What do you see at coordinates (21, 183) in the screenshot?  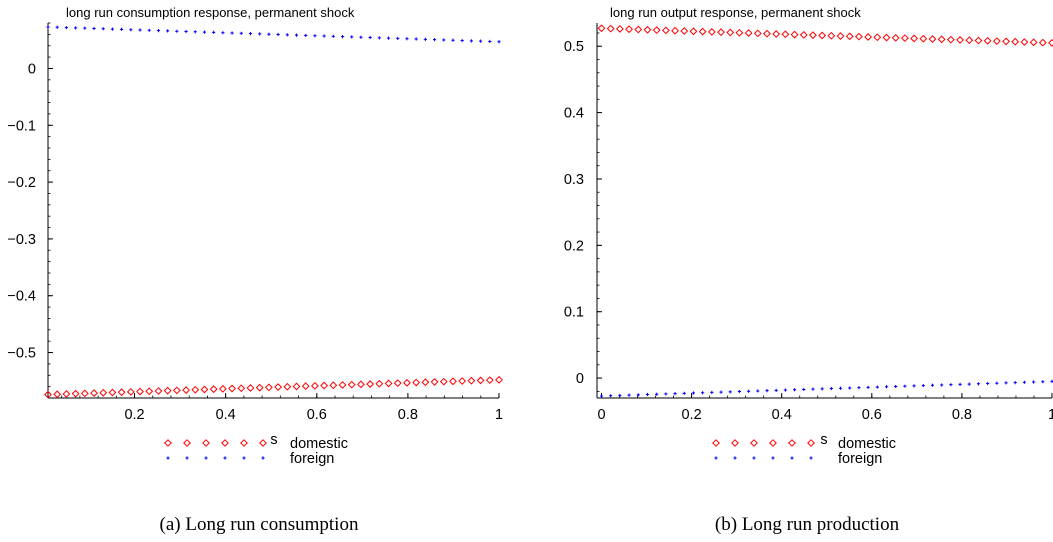 I see `y-tick-label: −0.2` at bounding box center [21, 183].